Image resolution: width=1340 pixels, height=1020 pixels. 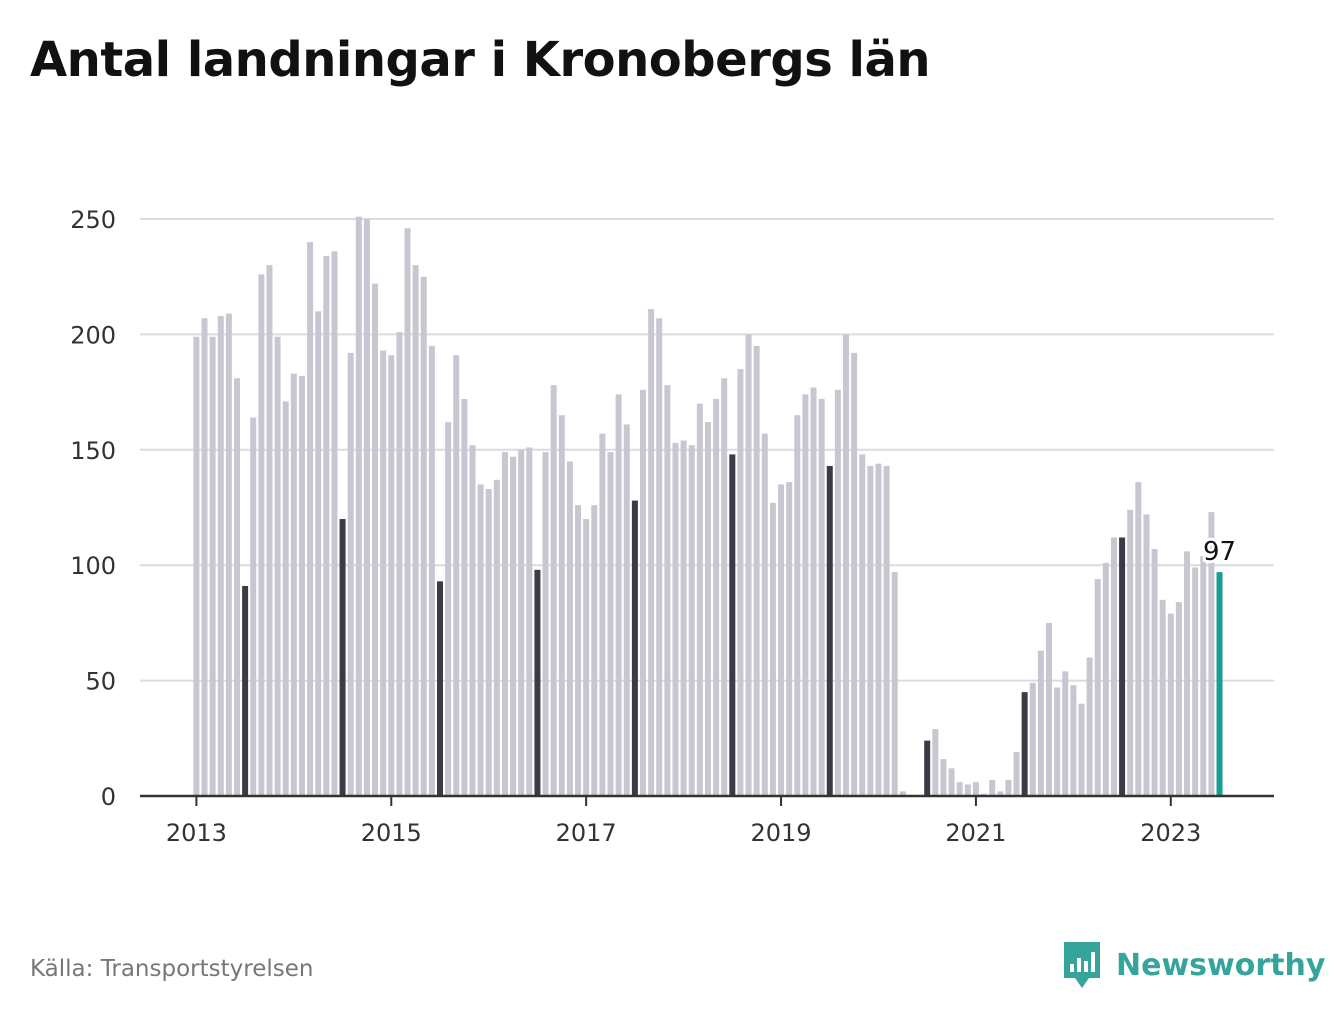 I want to click on brand-logo: Newsworthy, so click(x=1193, y=965).